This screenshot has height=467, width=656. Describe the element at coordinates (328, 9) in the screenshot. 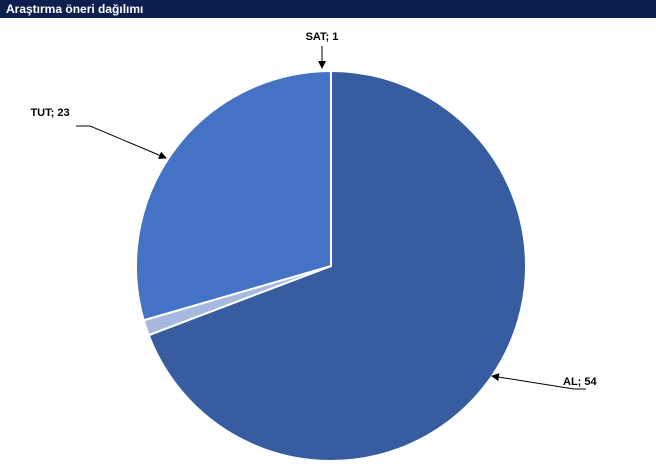

I see `chart-title-bar: Araştırma öneri dağılımı` at that location.